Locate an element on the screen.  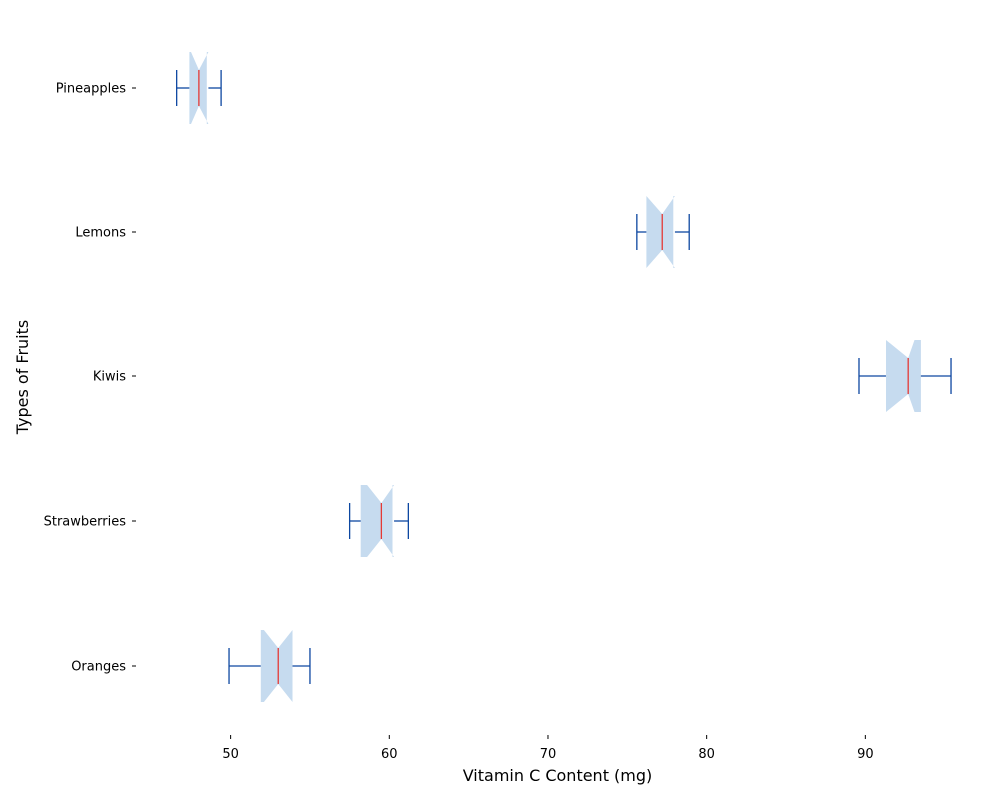
box-oranges is located at coordinates (269, 666).